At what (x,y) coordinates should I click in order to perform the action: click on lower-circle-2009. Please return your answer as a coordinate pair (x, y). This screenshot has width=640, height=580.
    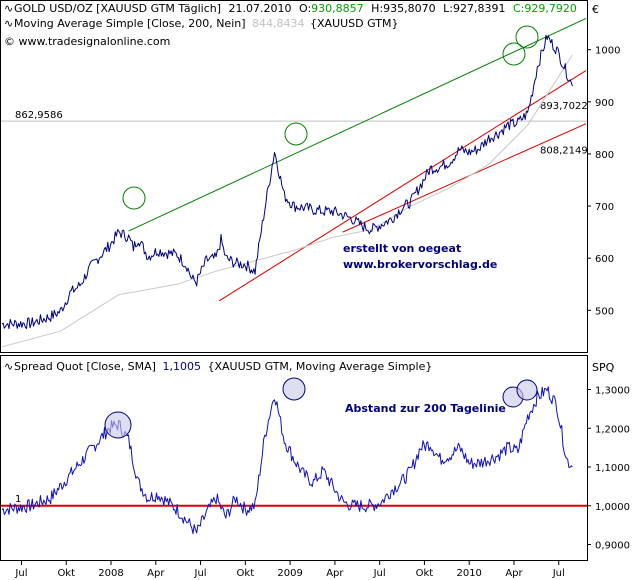
    Looking at the image, I should click on (294, 389).